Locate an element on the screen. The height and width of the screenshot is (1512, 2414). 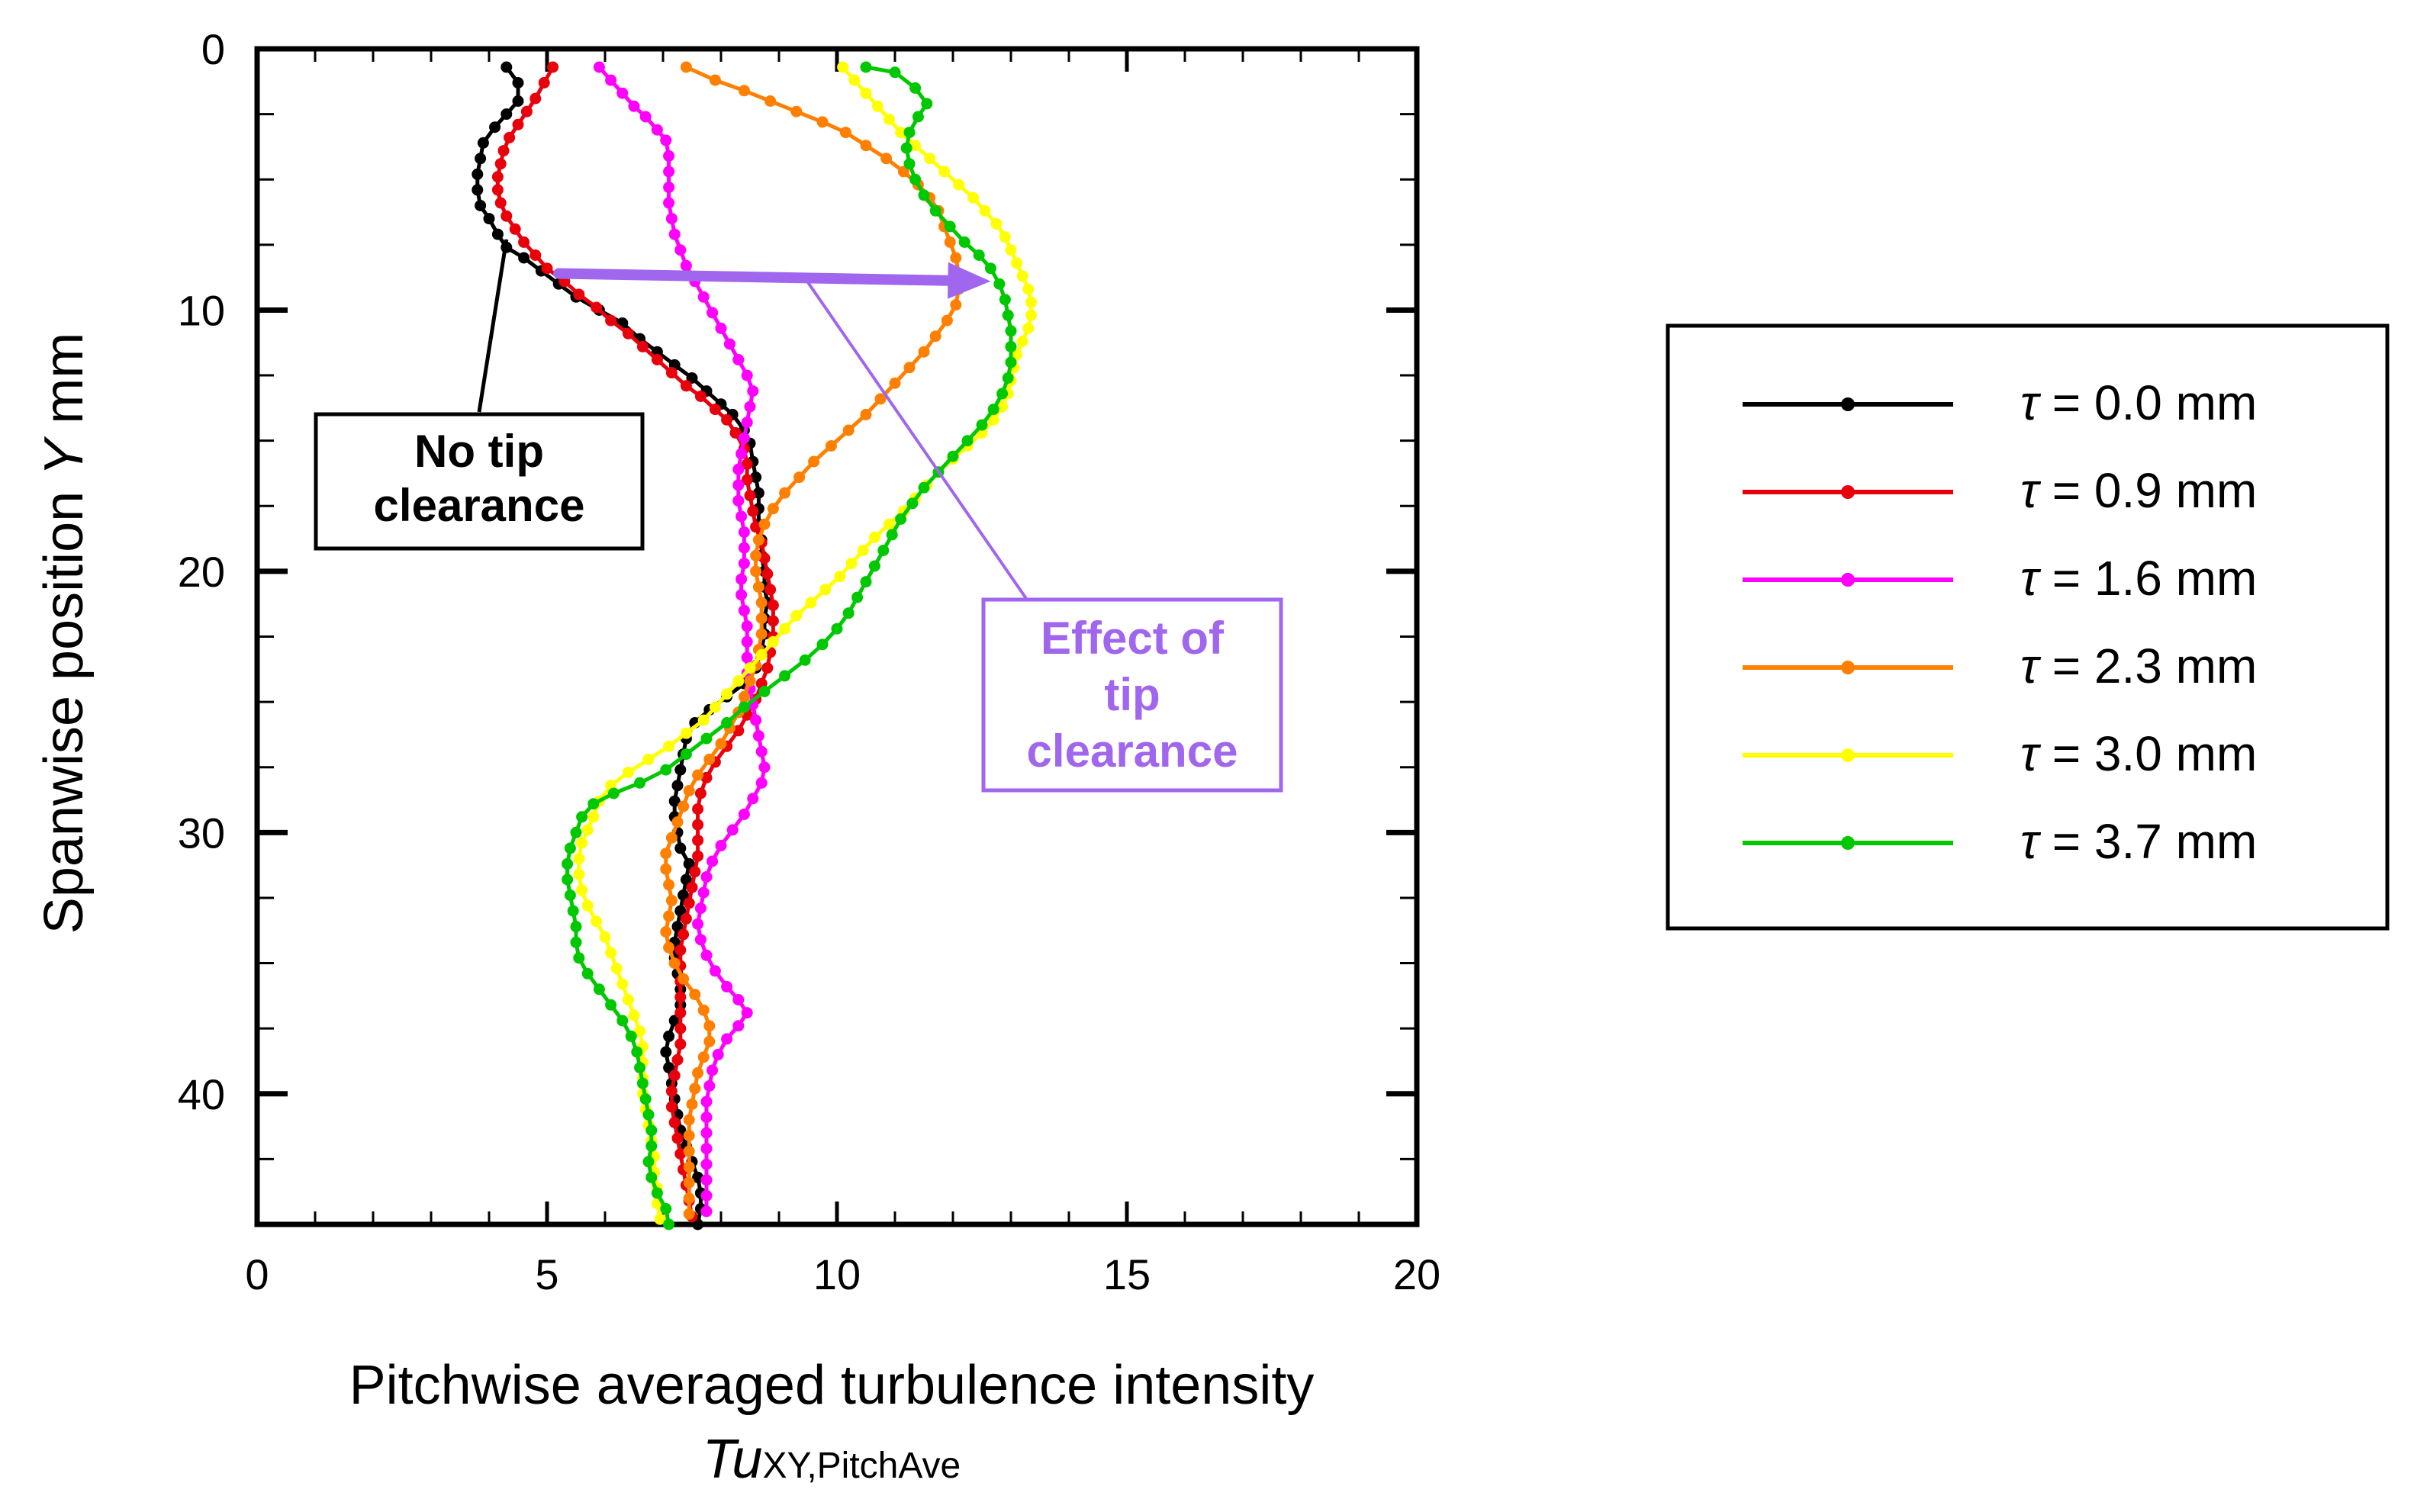
y-tick-label: 40 is located at coordinates (201, 1094).